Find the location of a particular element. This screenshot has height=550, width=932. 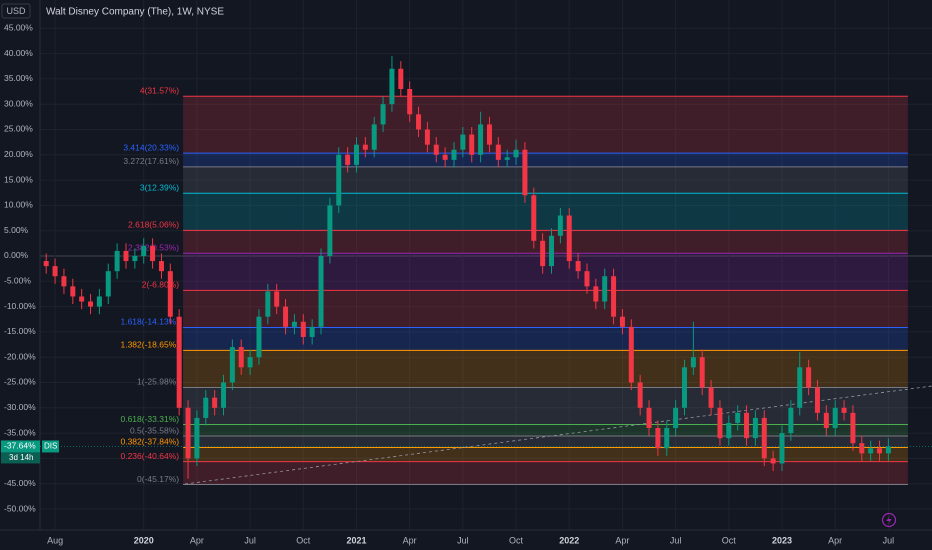

y-tick-label: -5.00% is located at coordinates (17, 281).